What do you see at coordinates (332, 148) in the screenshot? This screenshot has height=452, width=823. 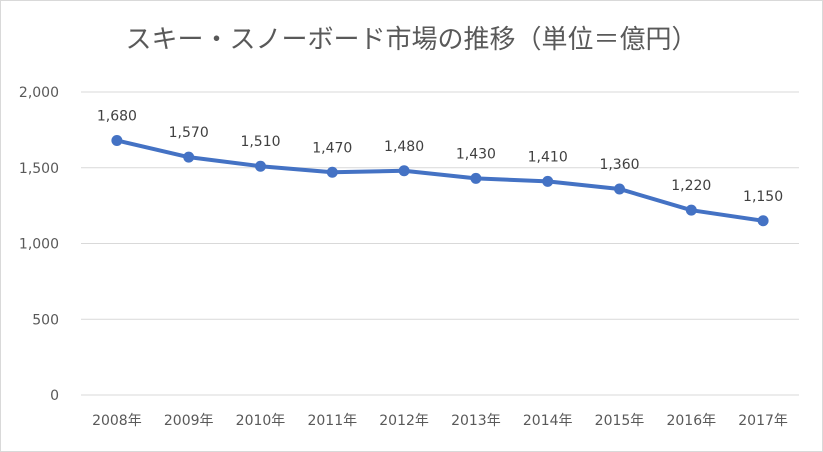 I see `data-label: 1,470` at bounding box center [332, 148].